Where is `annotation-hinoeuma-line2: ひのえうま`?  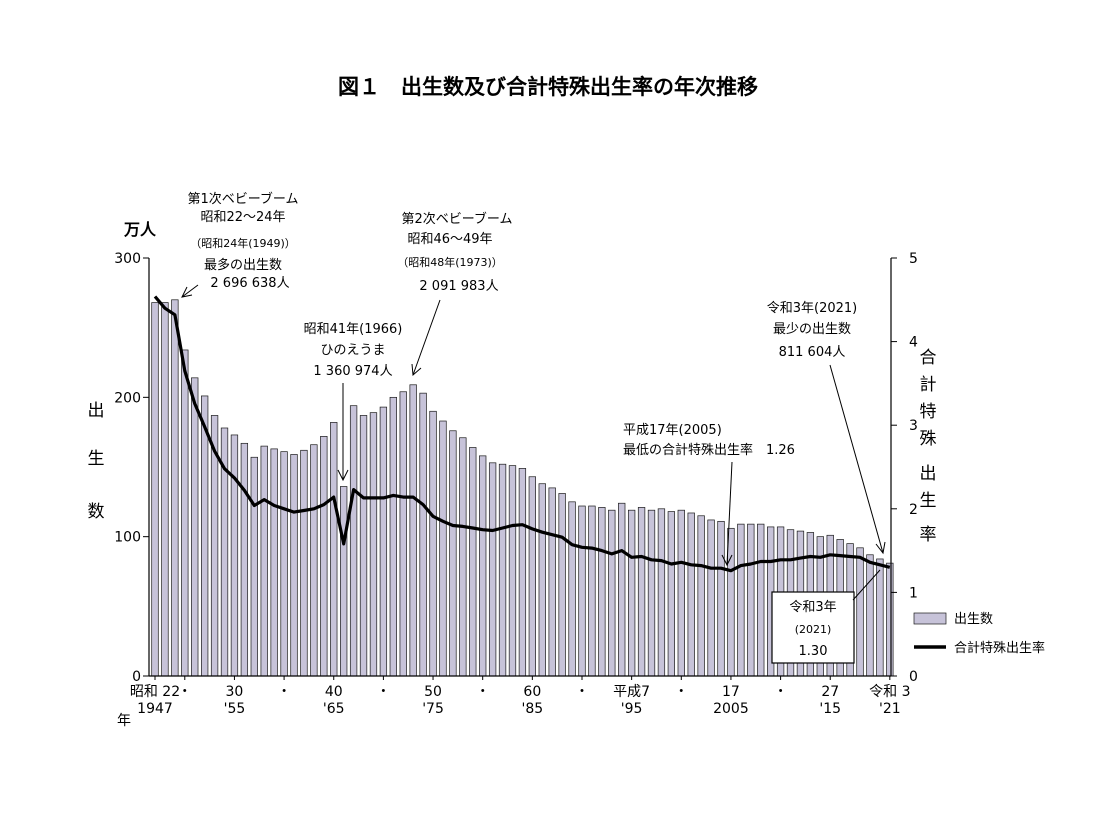
annotation-hinoeuma-line2: ひのえうま is located at coordinates (352, 350).